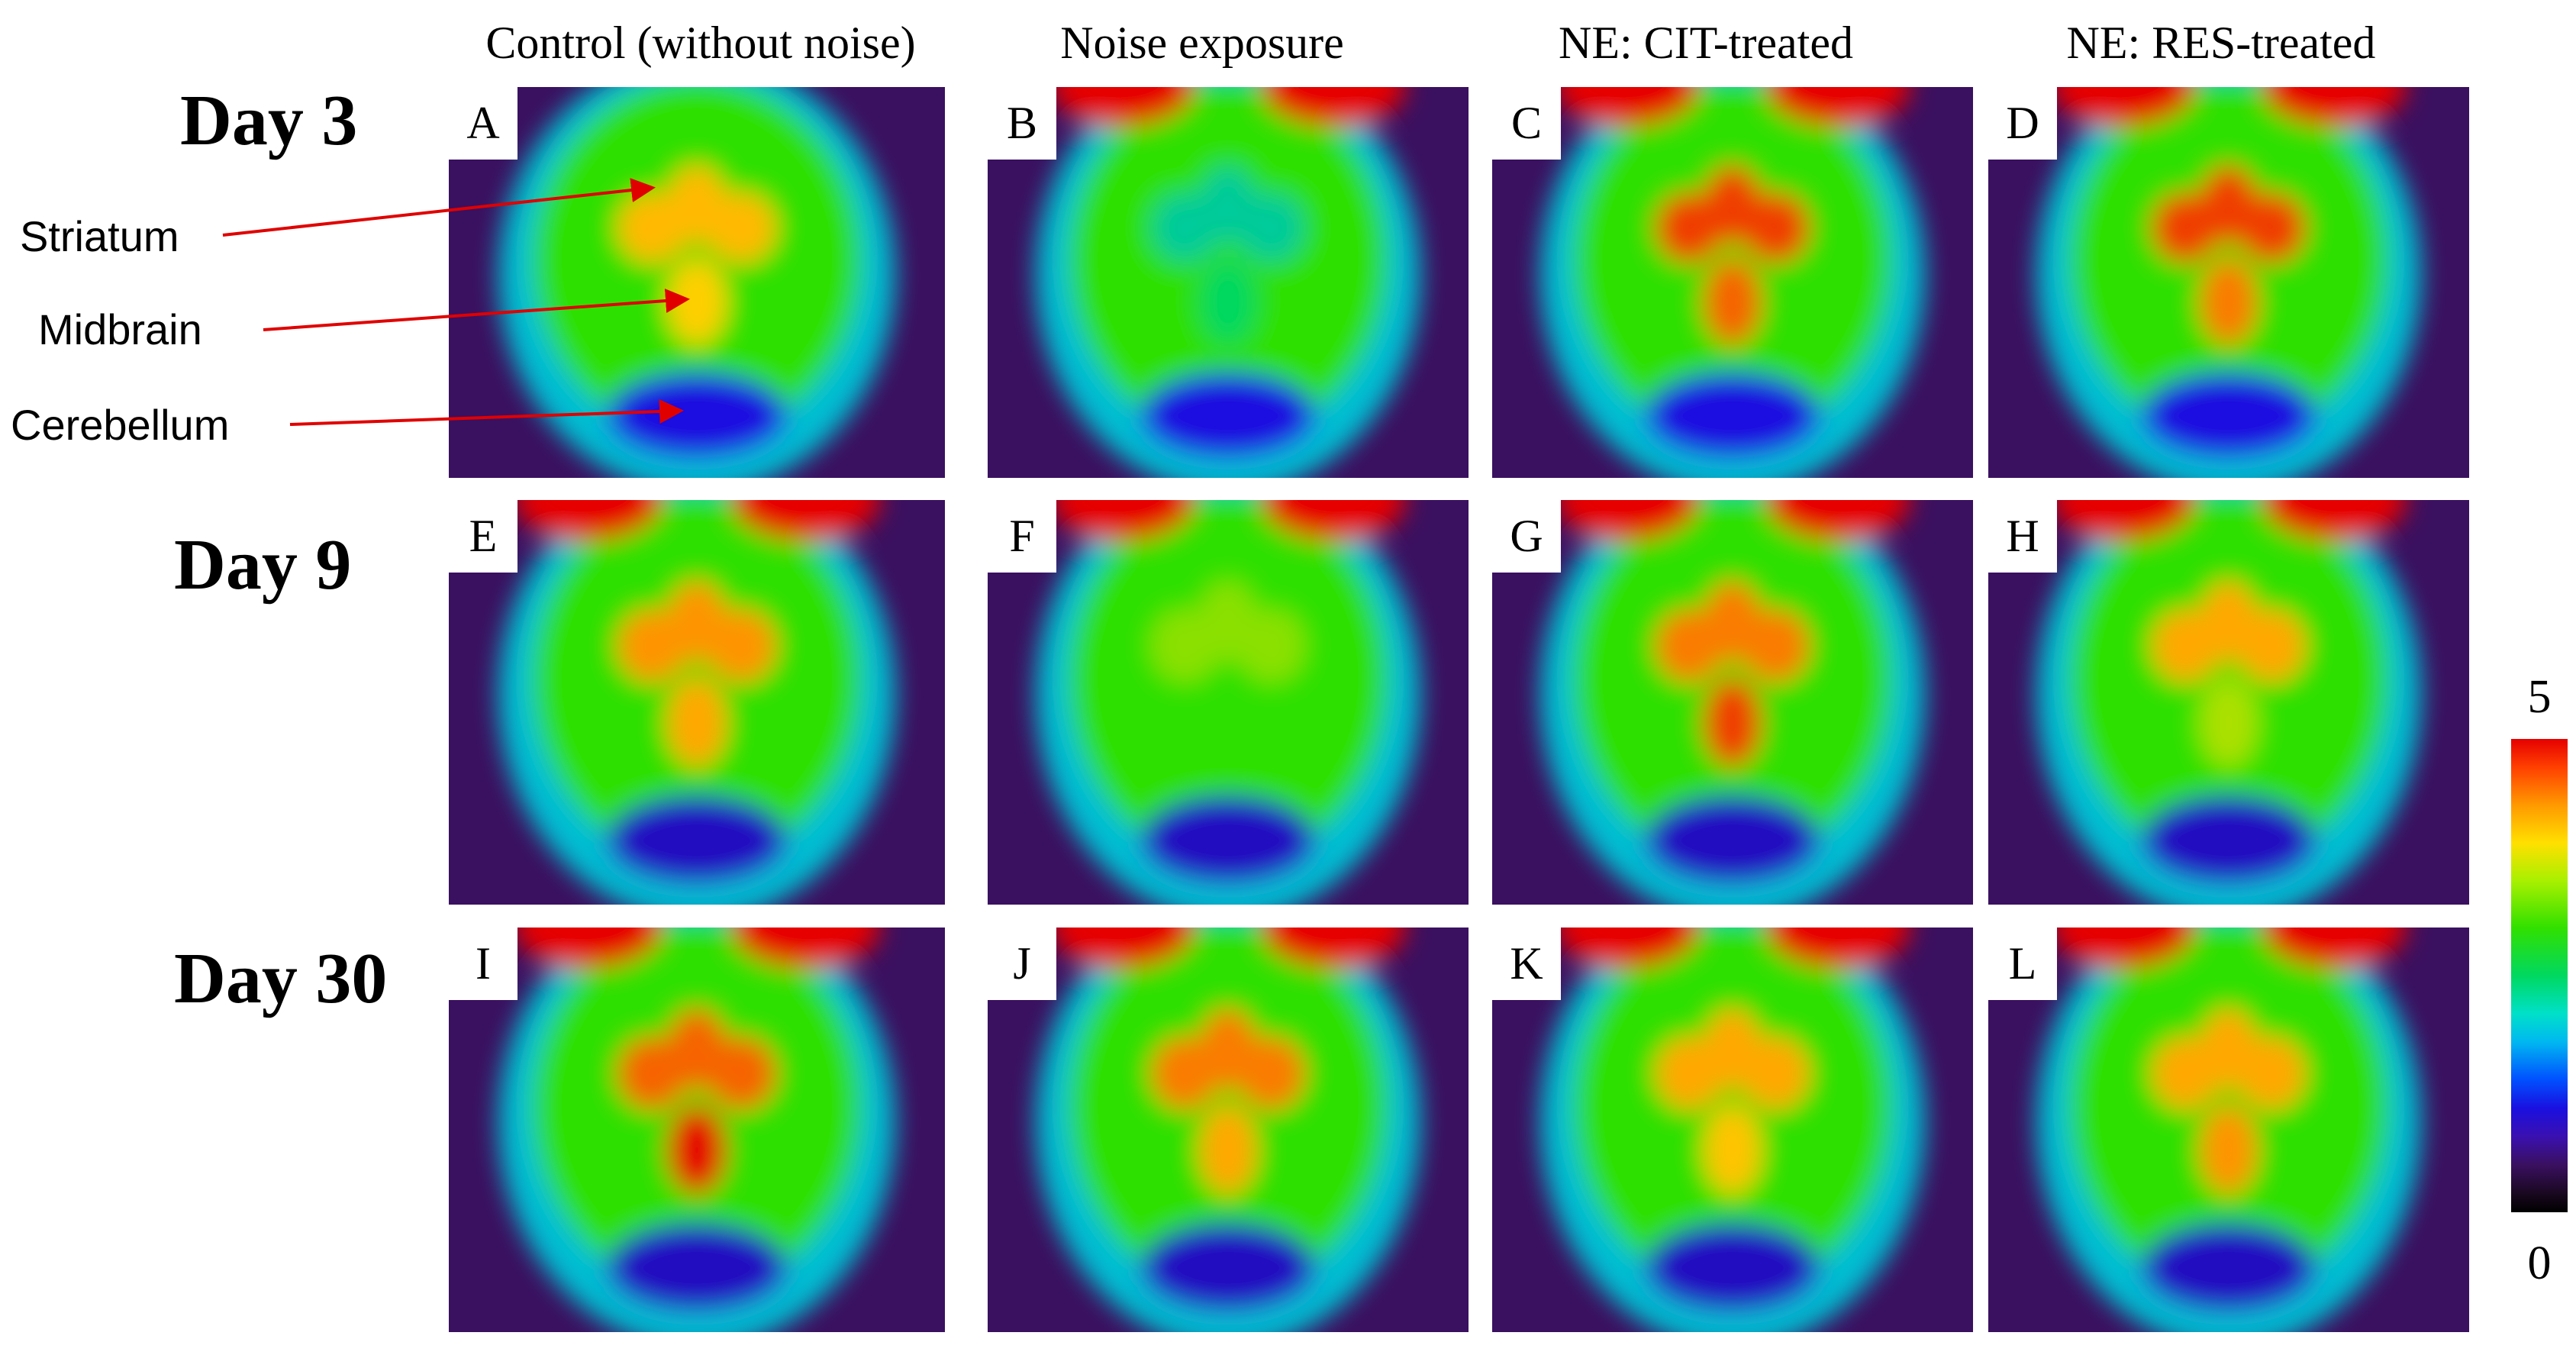  I want to click on panel-letter: K, so click(1527, 964).